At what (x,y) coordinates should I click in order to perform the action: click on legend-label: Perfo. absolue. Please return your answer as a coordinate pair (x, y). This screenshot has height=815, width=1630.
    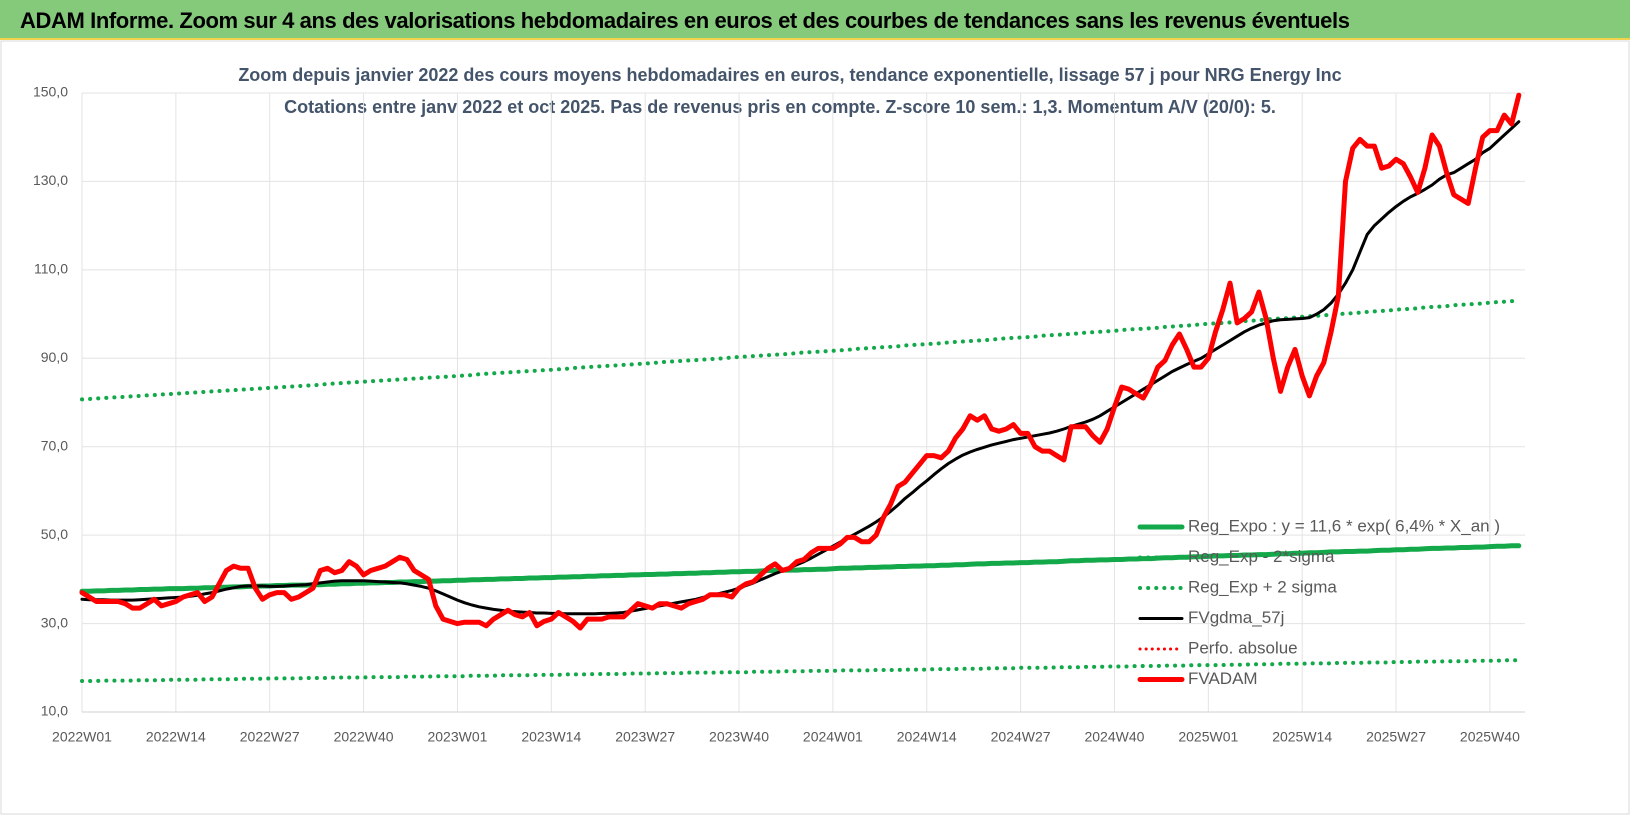
    Looking at the image, I should click on (1243, 647).